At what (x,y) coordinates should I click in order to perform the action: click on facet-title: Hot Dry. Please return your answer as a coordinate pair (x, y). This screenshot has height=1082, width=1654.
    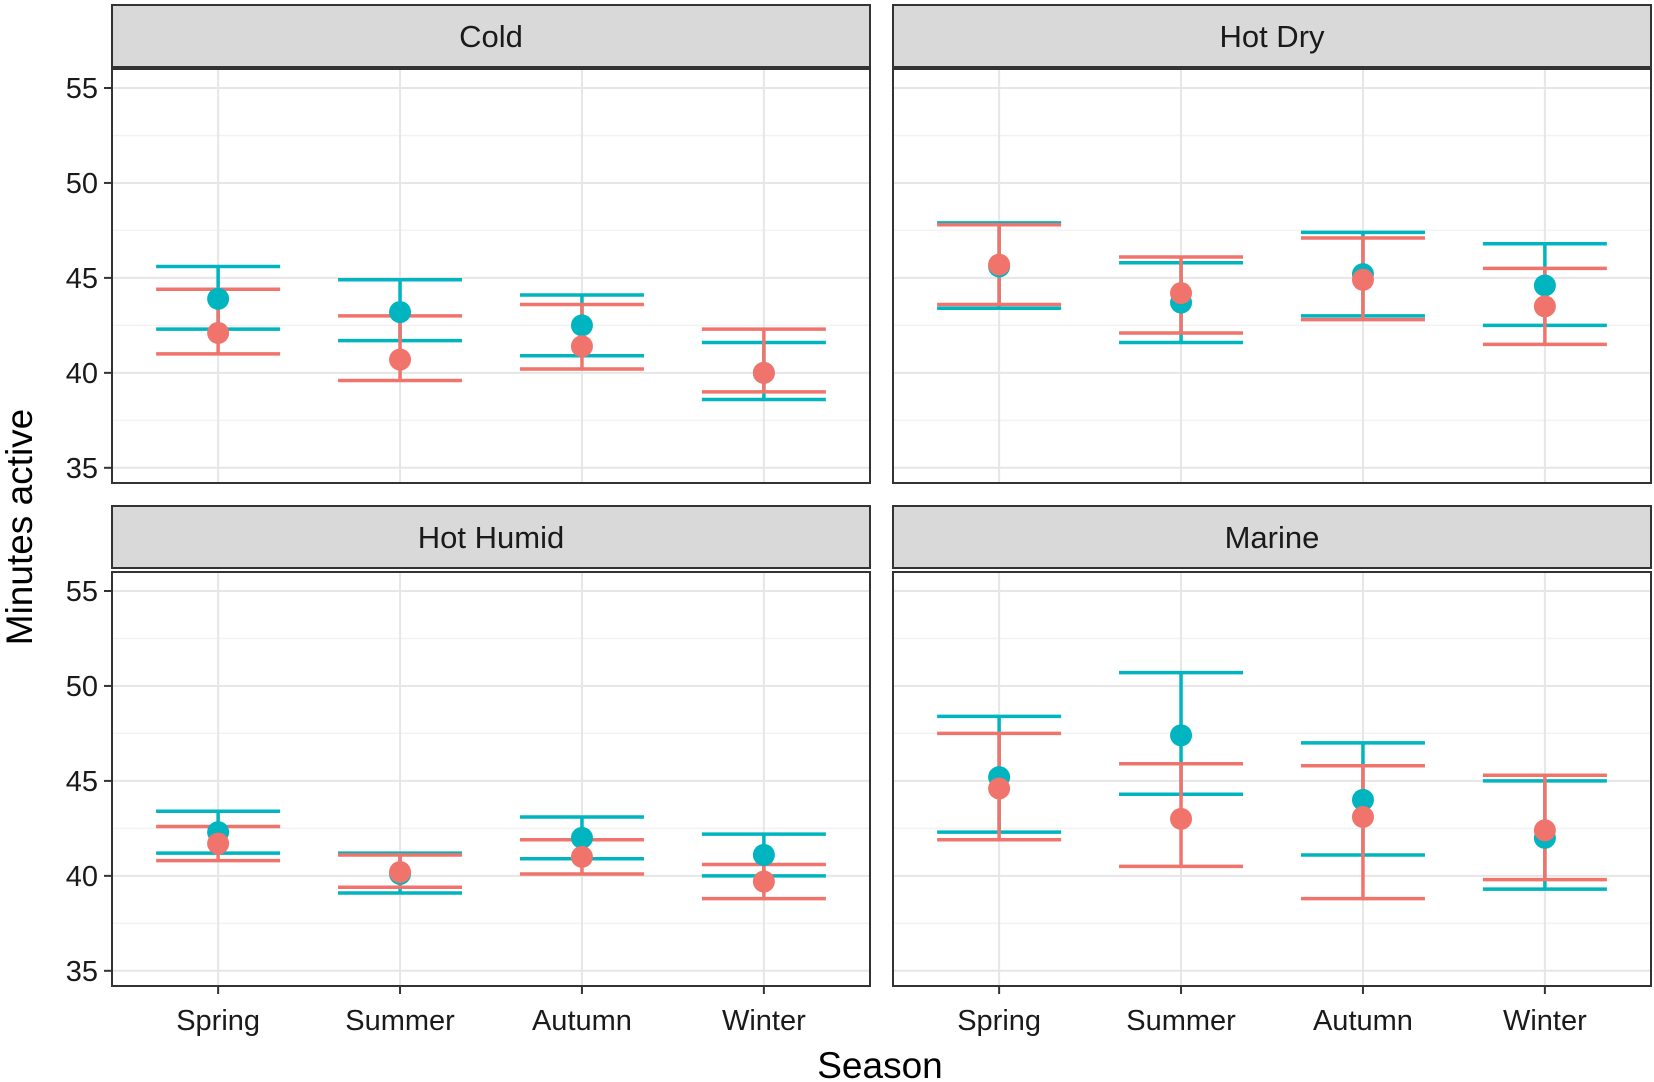
    Looking at the image, I should click on (1272, 36).